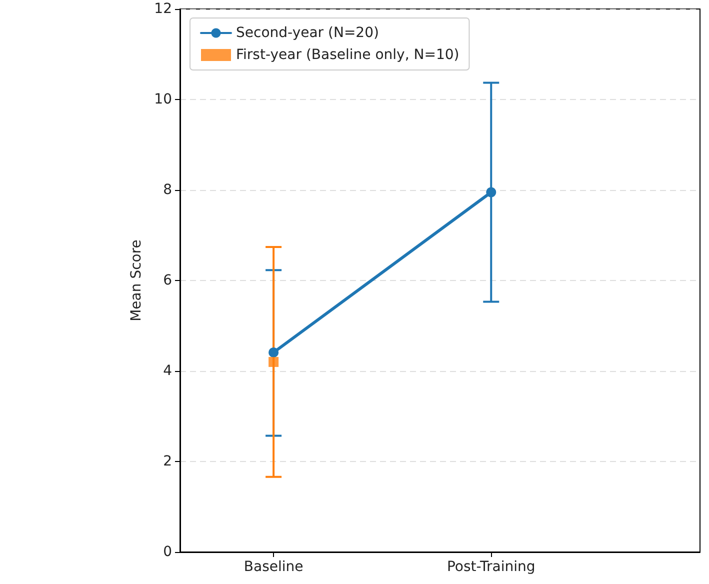  I want to click on x-tick-label: Baseline, so click(274, 567).